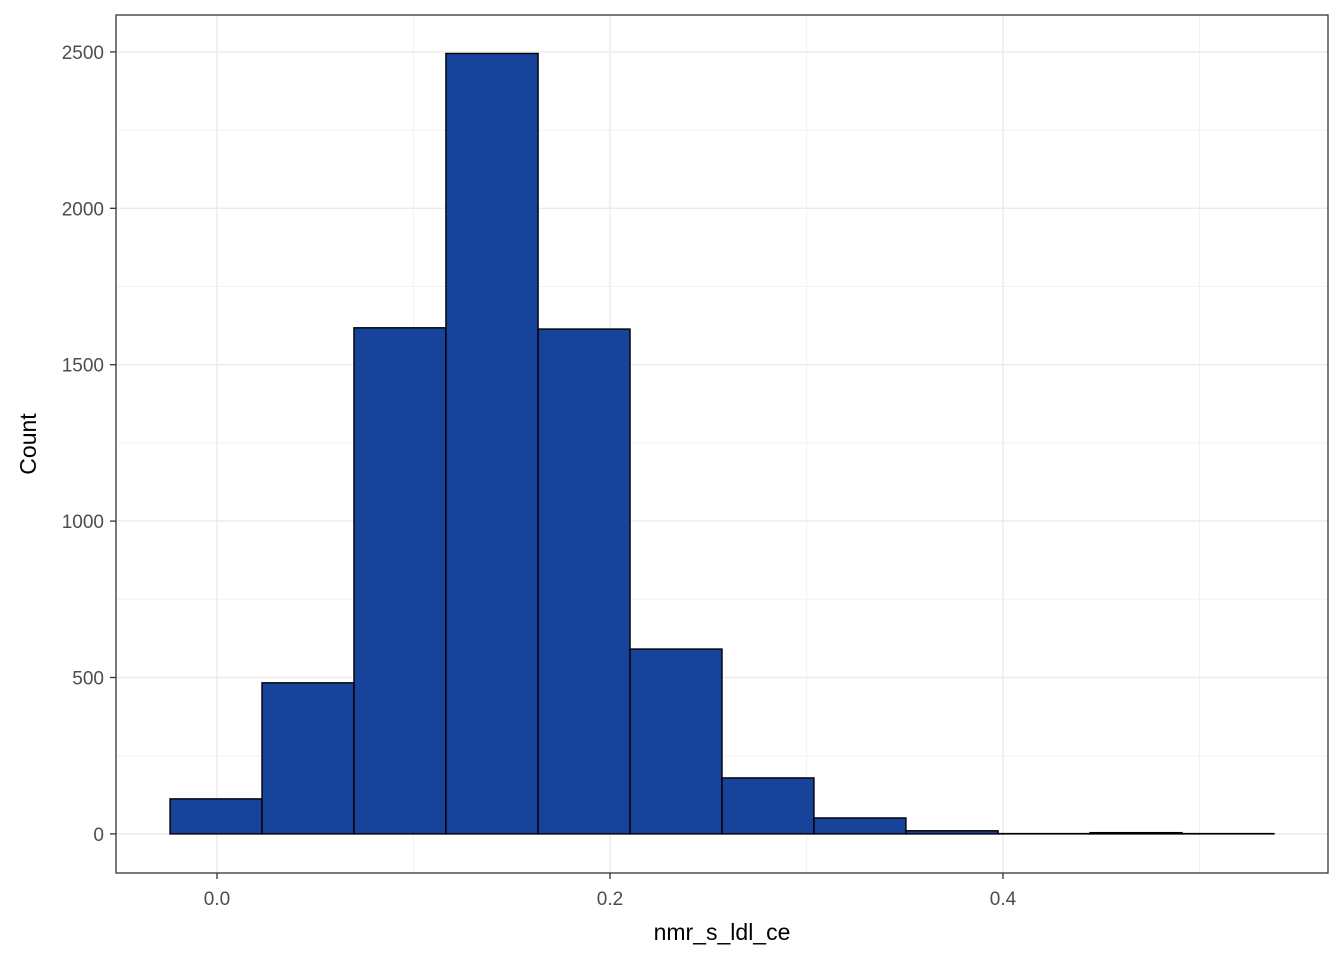 This screenshot has height=960, width=1344. What do you see at coordinates (88, 679) in the screenshot?
I see `y-tick-label: 500` at bounding box center [88, 679].